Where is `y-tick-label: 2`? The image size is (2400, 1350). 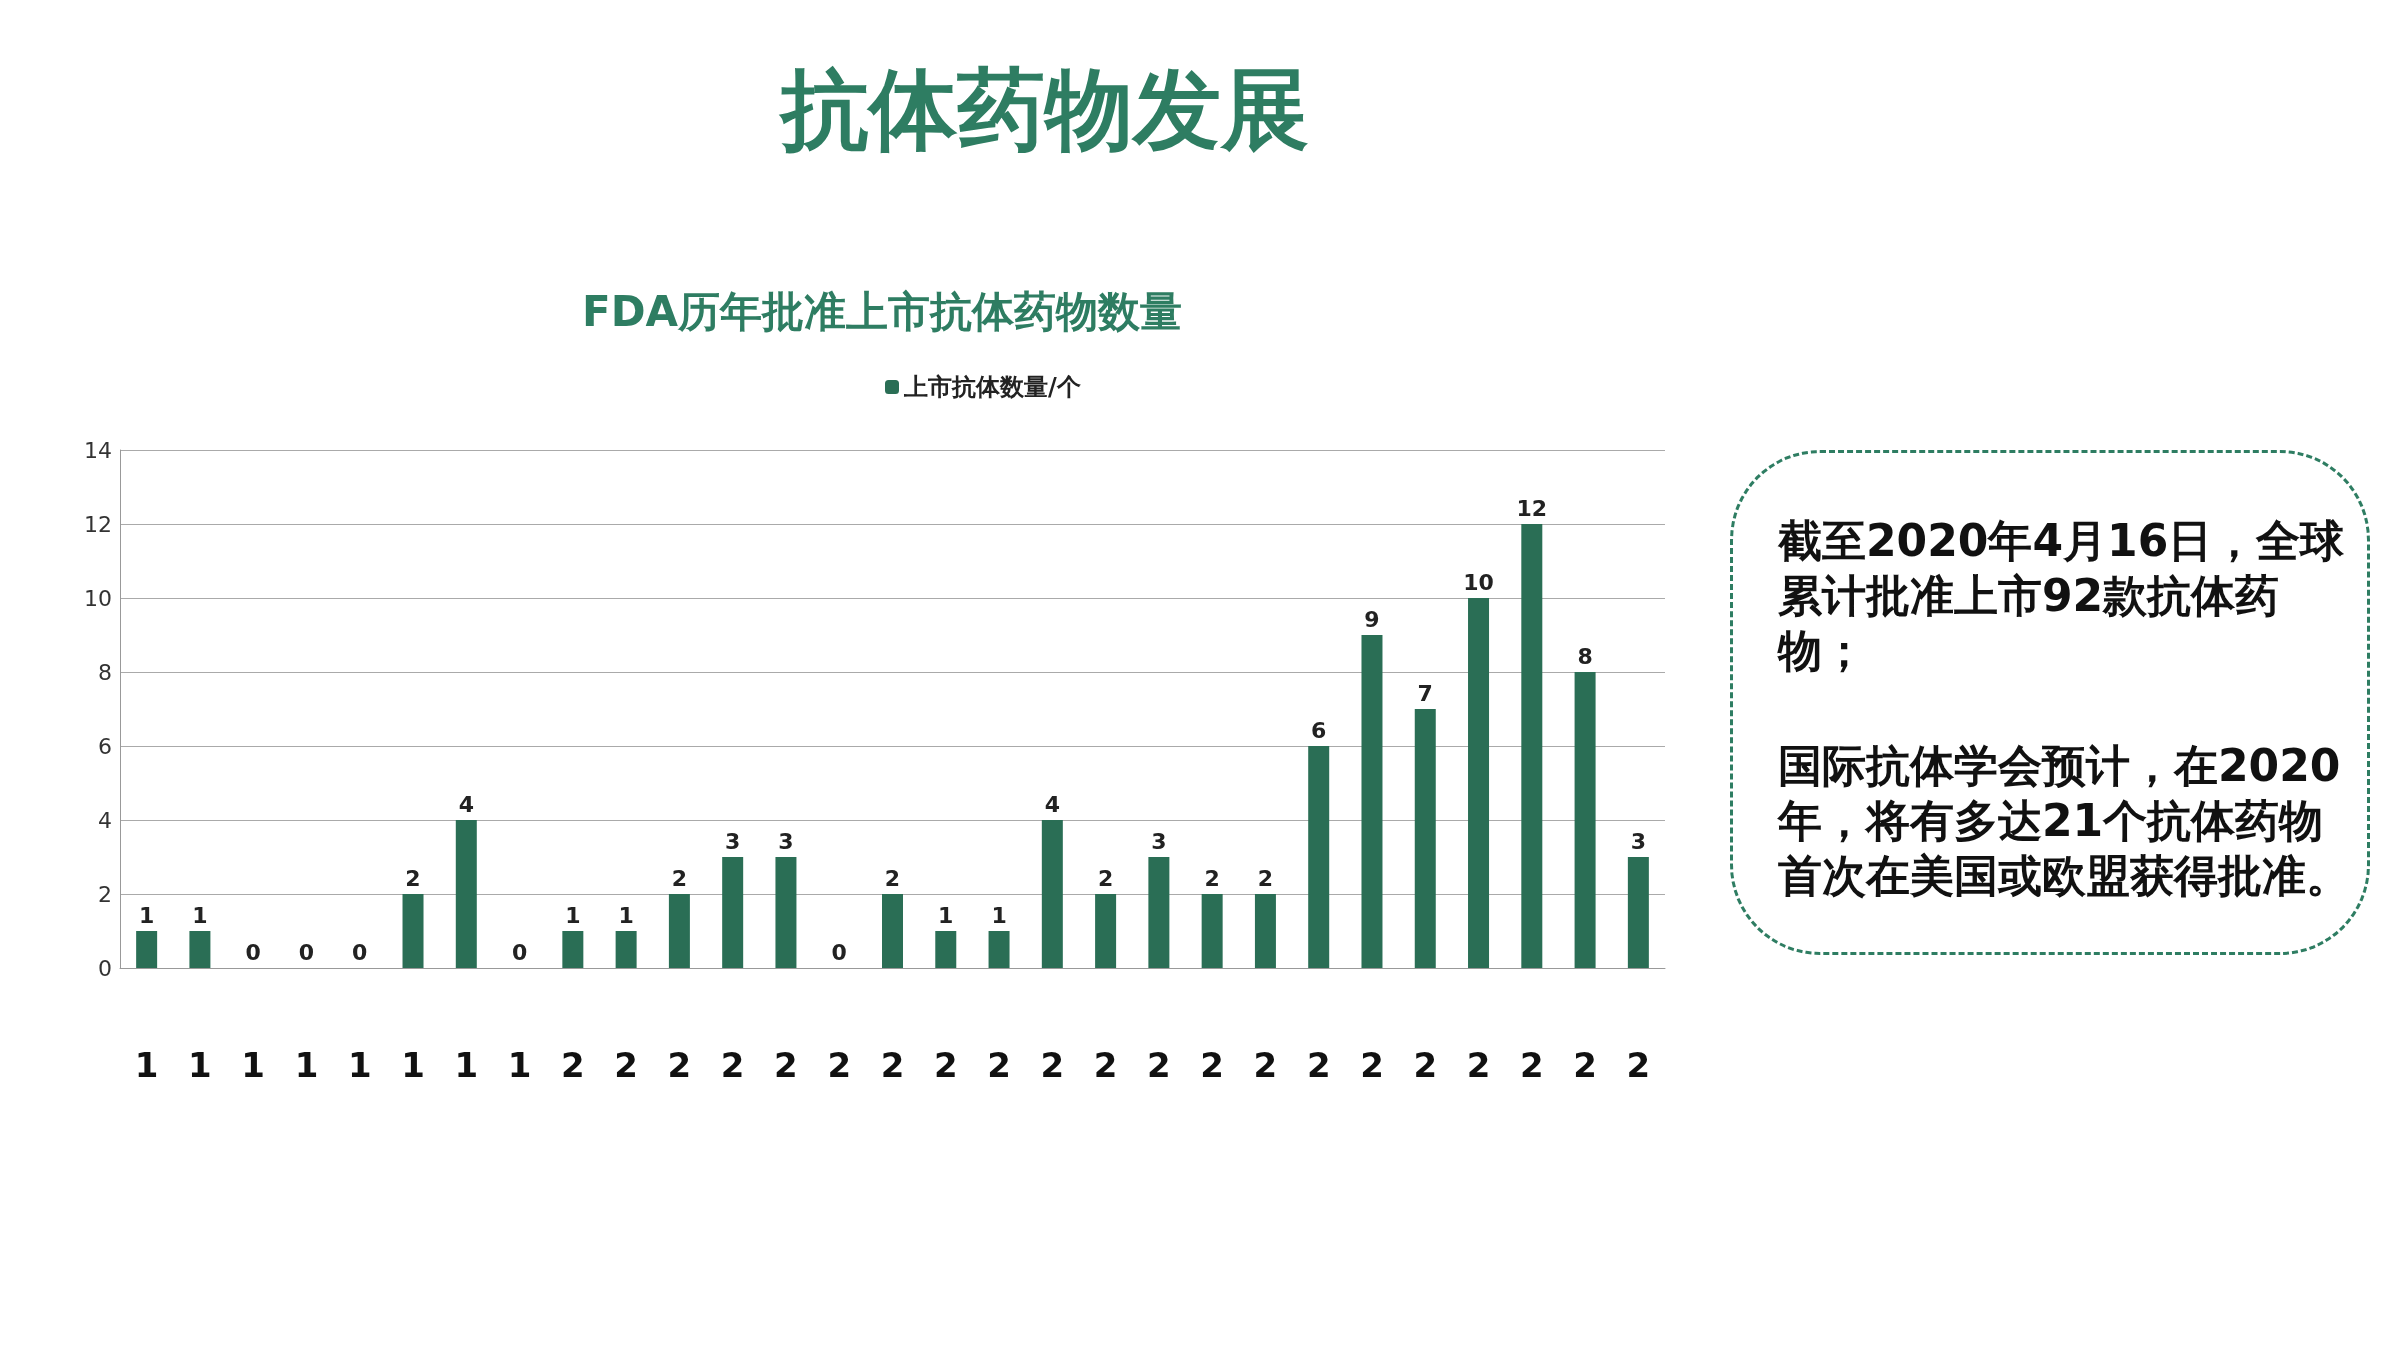 y-tick-label: 2 is located at coordinates (105, 894).